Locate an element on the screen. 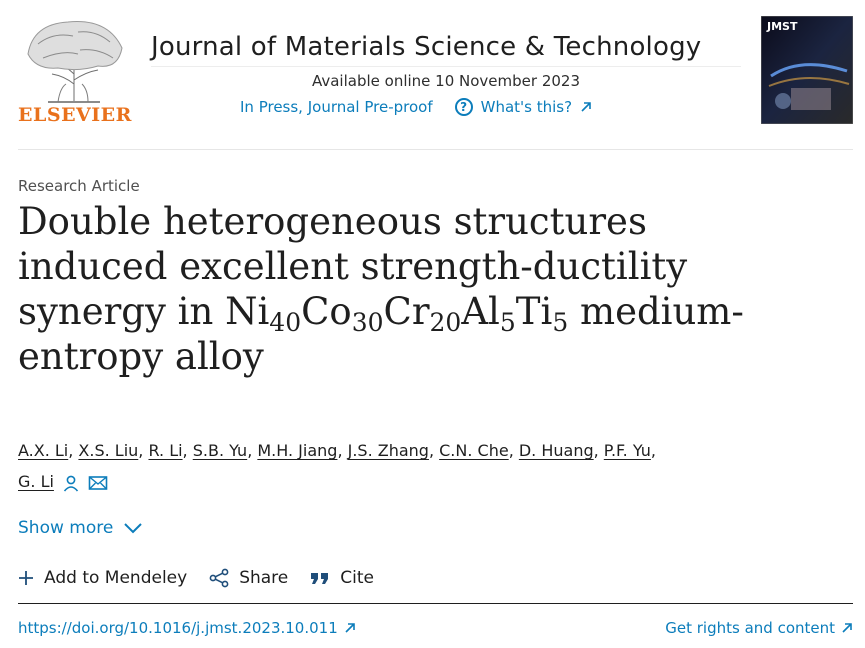 The image size is (865, 648). chevron-down-icon is located at coordinates (133, 528).